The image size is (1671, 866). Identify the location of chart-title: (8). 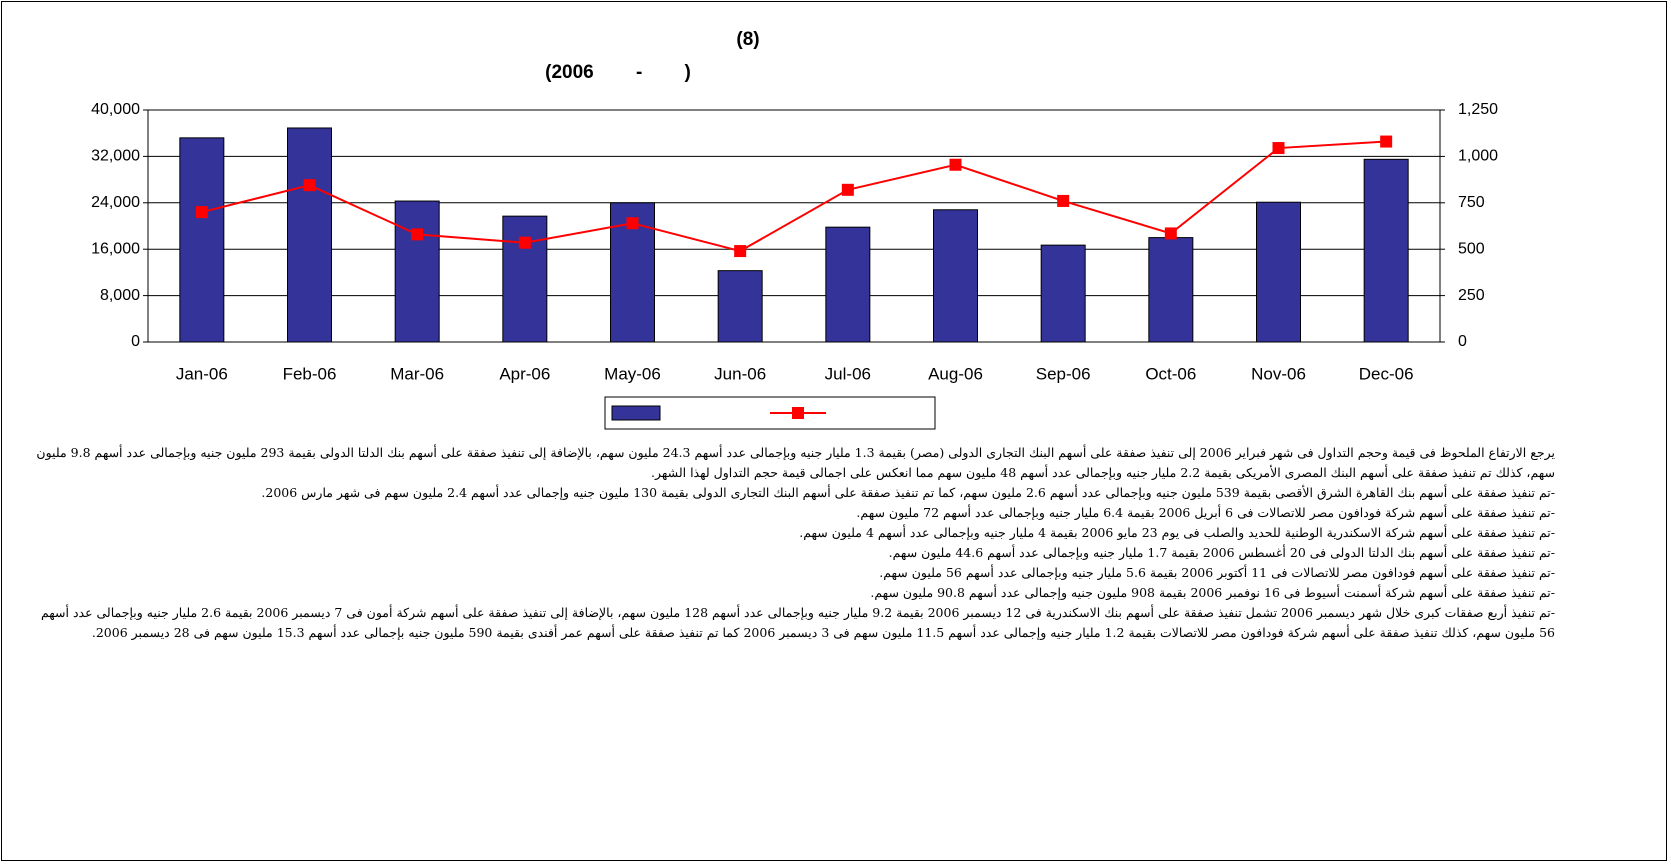
(747, 39).